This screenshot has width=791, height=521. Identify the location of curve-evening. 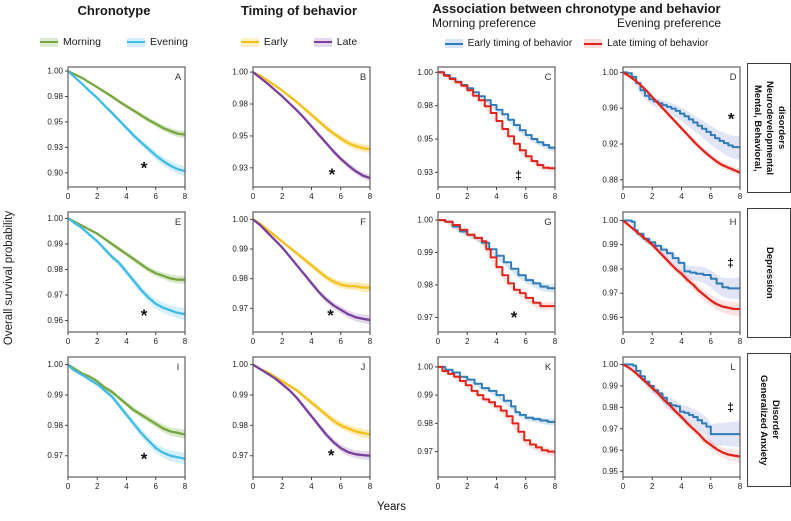
(126, 411).